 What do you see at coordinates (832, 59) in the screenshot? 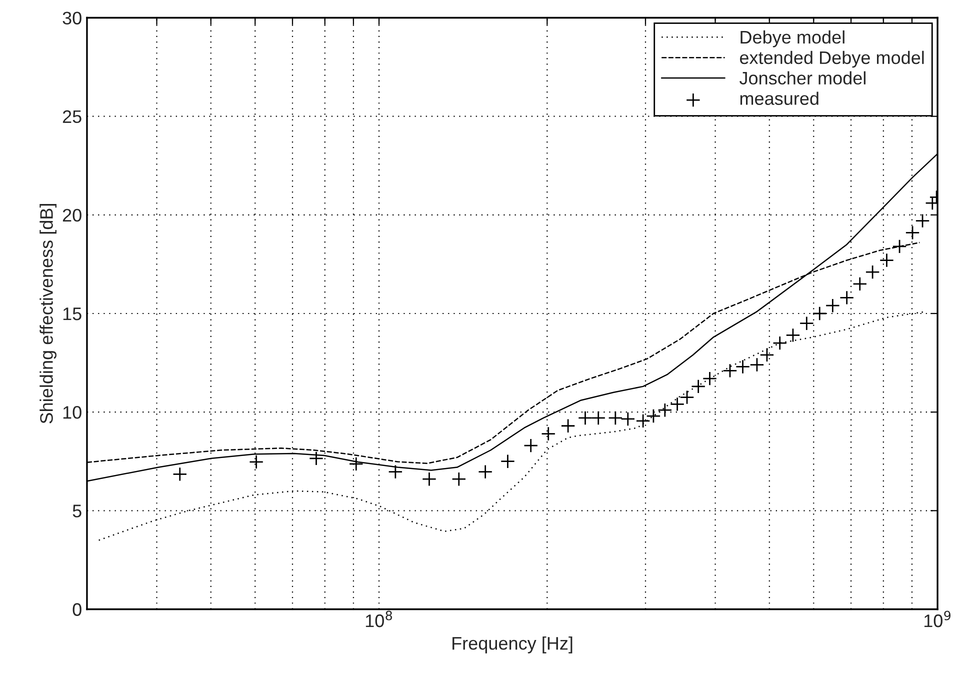
I see `legend-label: extended Debye model` at bounding box center [832, 59].